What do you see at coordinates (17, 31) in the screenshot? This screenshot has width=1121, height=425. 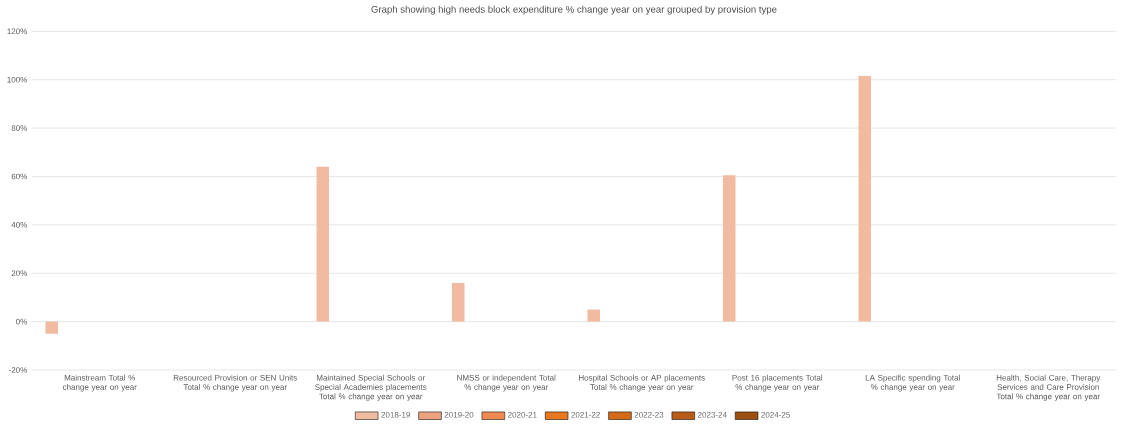 I see `y-tick-label: 120%` at bounding box center [17, 31].